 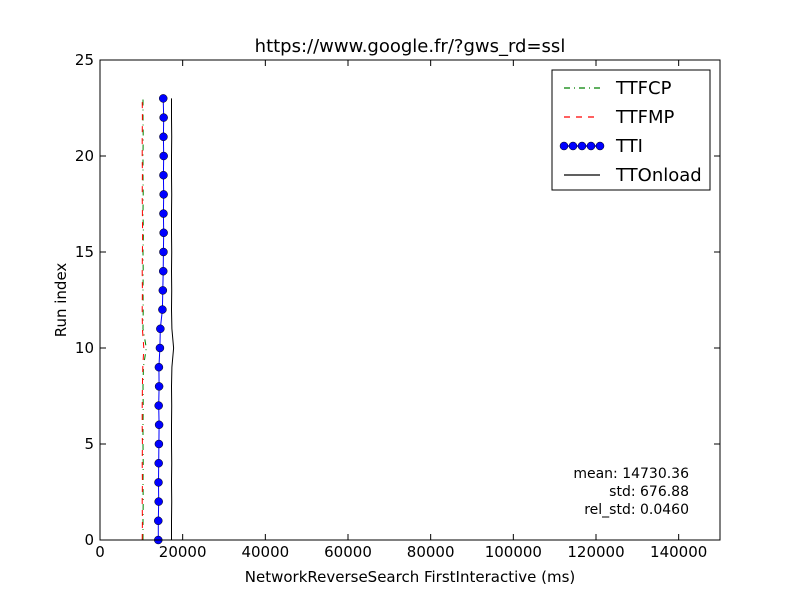 I want to click on x-tick-label: 0, so click(x=100, y=552).